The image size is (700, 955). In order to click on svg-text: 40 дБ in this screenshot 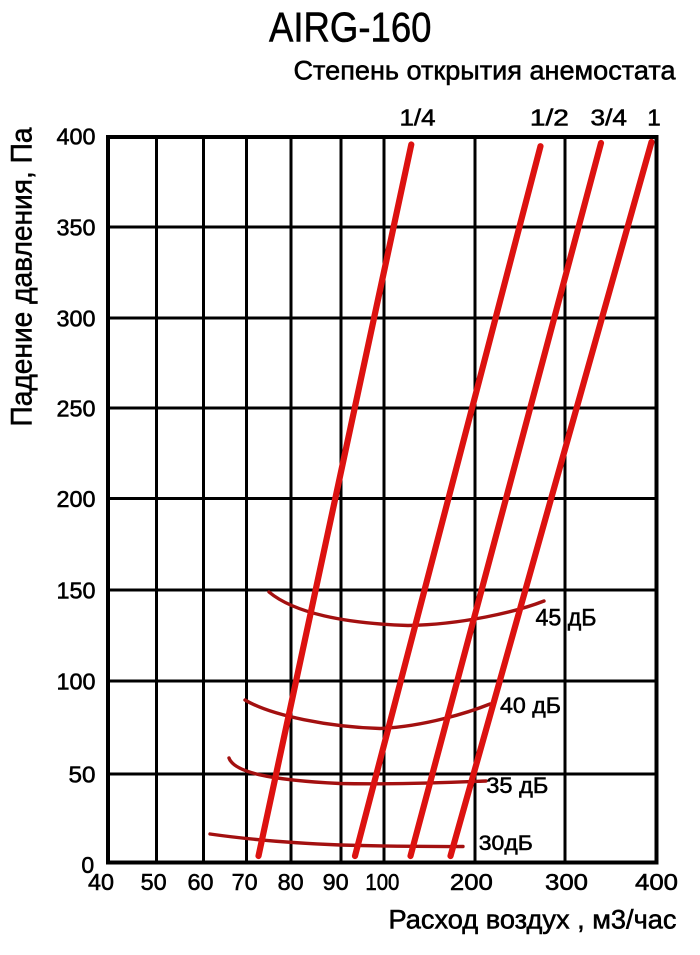, I will do `click(530, 705)`.